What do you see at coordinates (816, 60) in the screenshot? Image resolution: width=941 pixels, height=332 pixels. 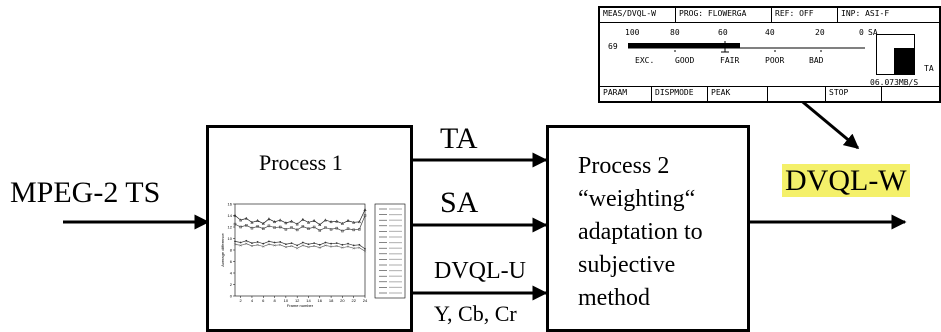 I see `scale-word: BAD` at bounding box center [816, 60].